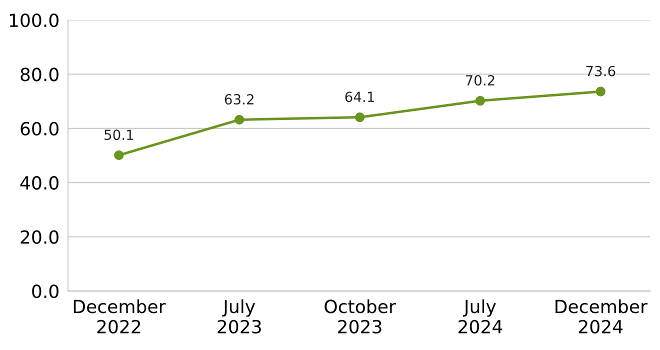 Image resolution: width=660 pixels, height=350 pixels. What do you see at coordinates (239, 99) in the screenshot?
I see `data-label: 63.2` at bounding box center [239, 99].